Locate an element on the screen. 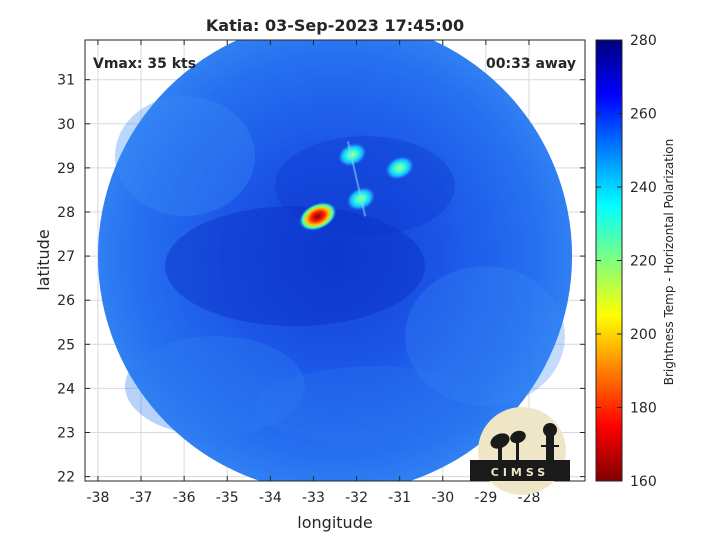 Image resolution: width=720 pixels, height=540 pixels. time-away-annotation: 00:33 away is located at coordinates (531, 64).